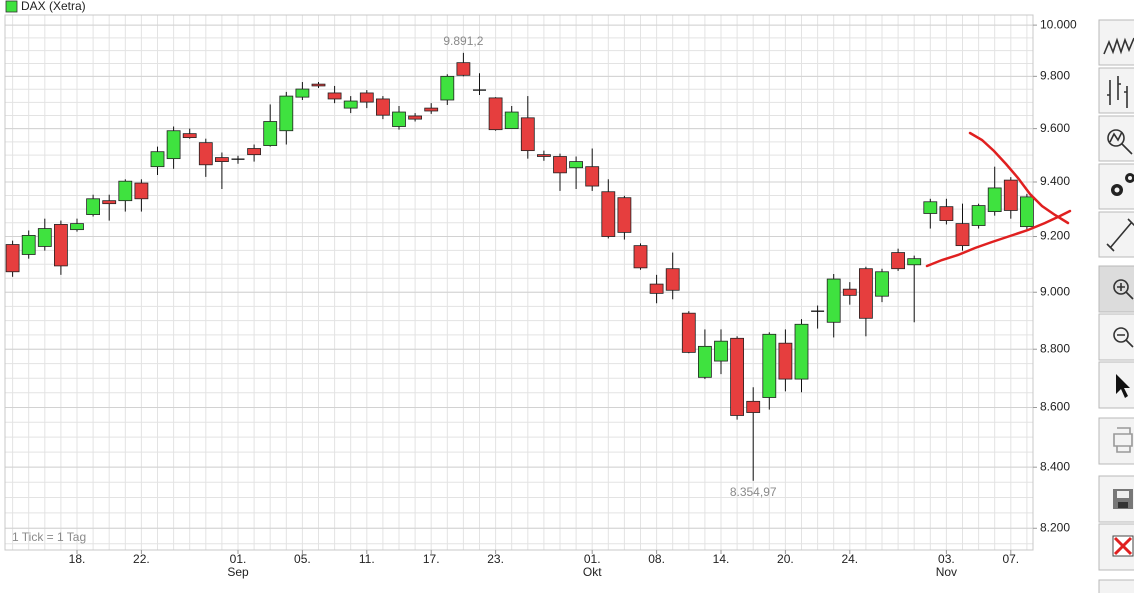 This screenshot has width=1134, height=593. What do you see at coordinates (1116, 90) in the screenshot?
I see `ohlc-chart-button` at bounding box center [1116, 90].